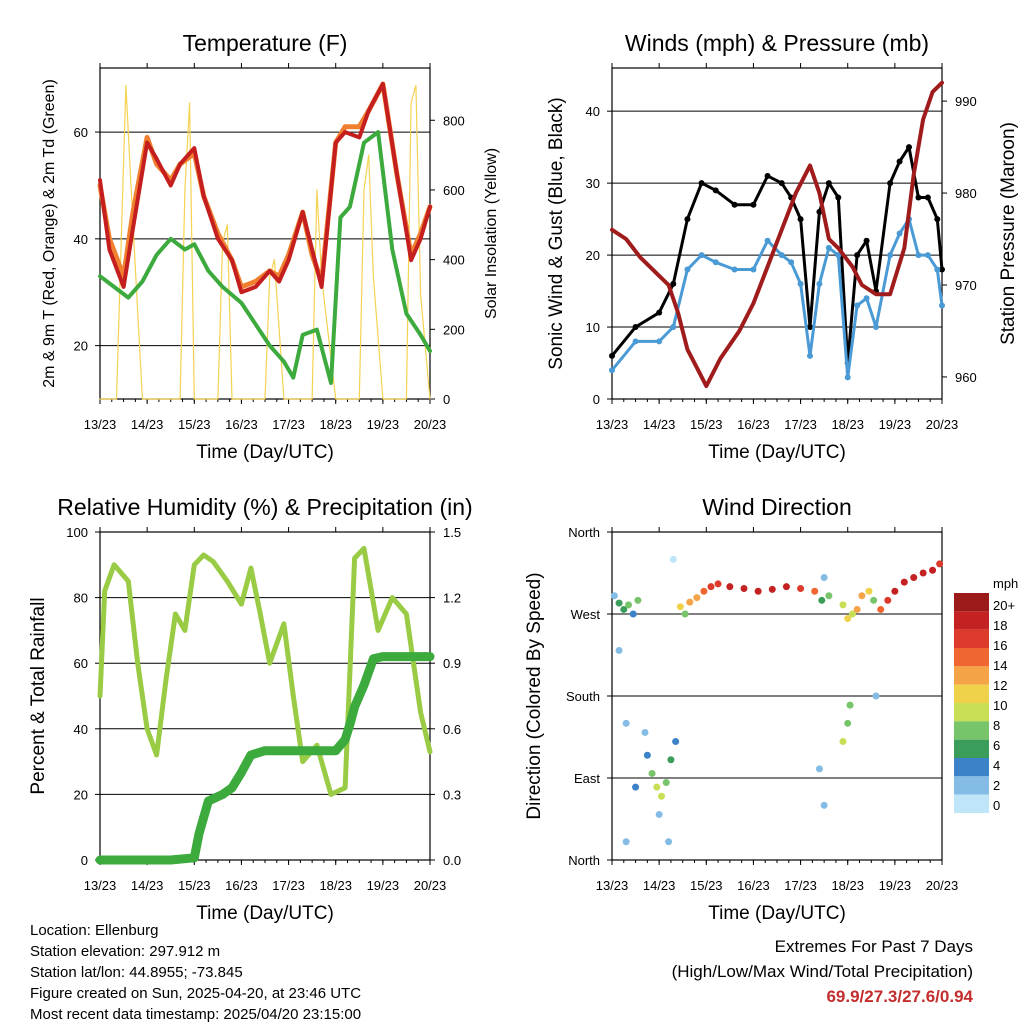 This screenshot has height=1025, width=1024. I want to click on y-tick-label: 60, so click(81, 663).